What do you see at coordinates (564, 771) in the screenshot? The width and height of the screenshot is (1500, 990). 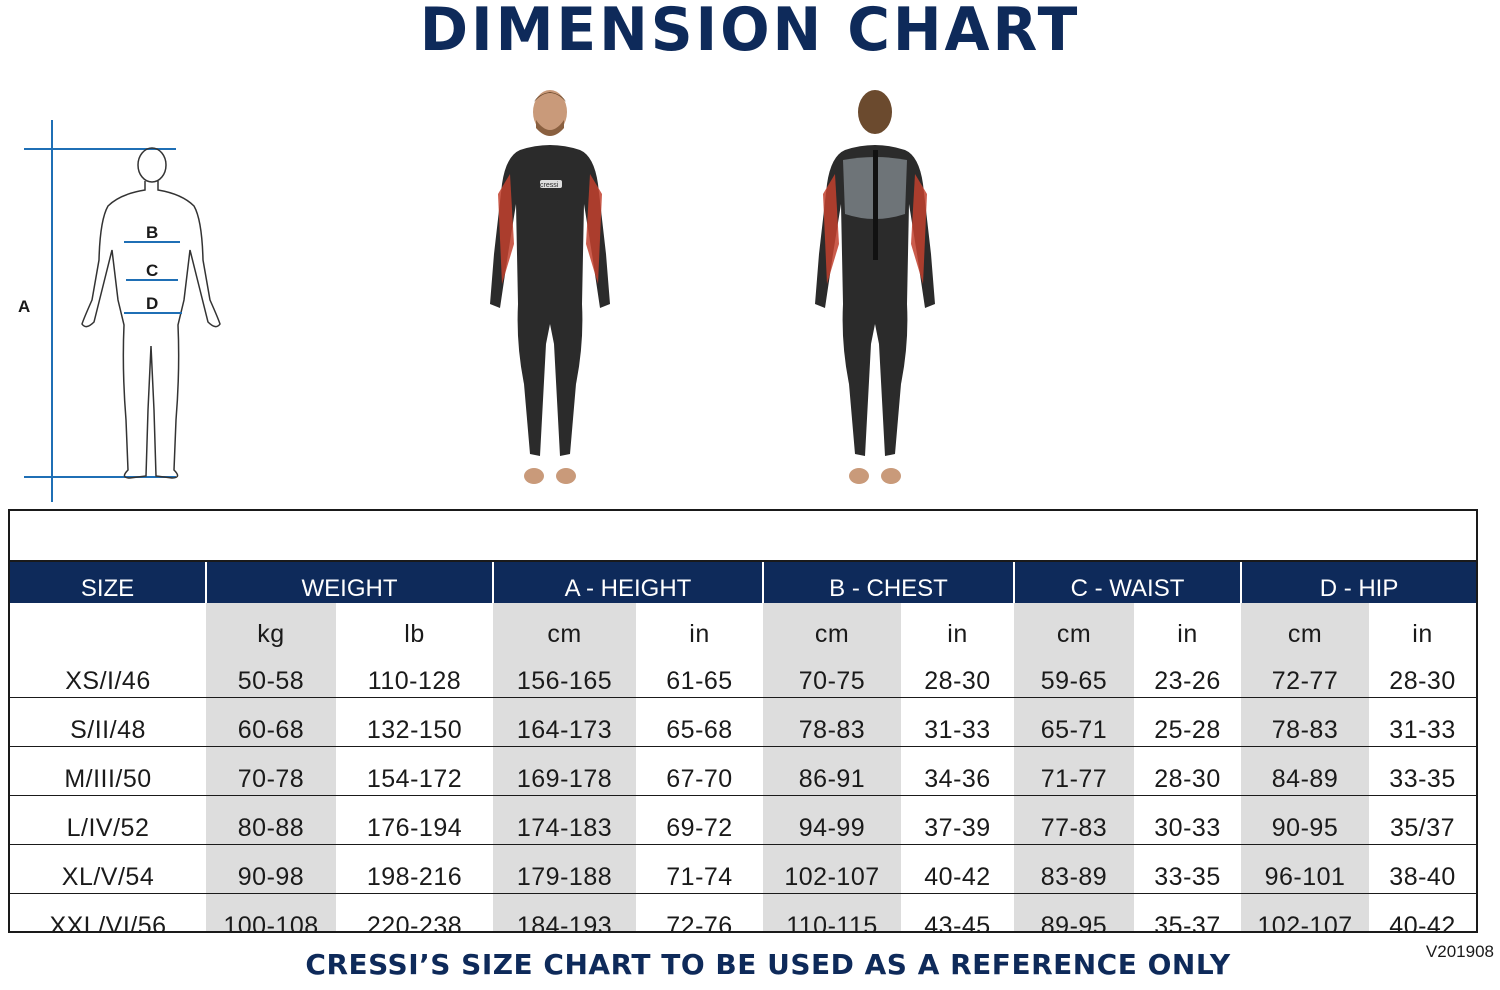 I see `value-cell: 169-178` at bounding box center [564, 771].